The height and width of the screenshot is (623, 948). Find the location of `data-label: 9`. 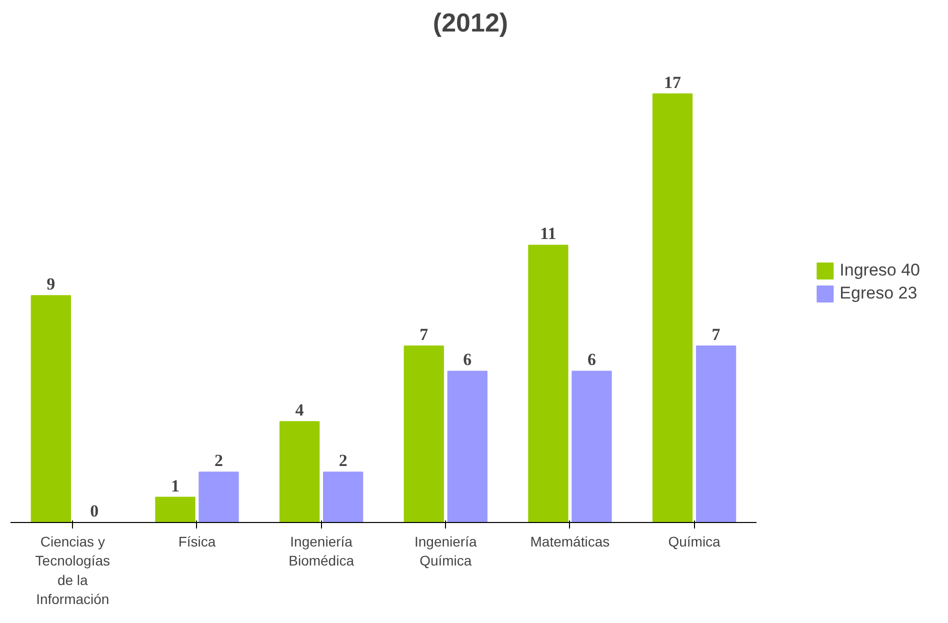

data-label: 9 is located at coordinates (51, 284).